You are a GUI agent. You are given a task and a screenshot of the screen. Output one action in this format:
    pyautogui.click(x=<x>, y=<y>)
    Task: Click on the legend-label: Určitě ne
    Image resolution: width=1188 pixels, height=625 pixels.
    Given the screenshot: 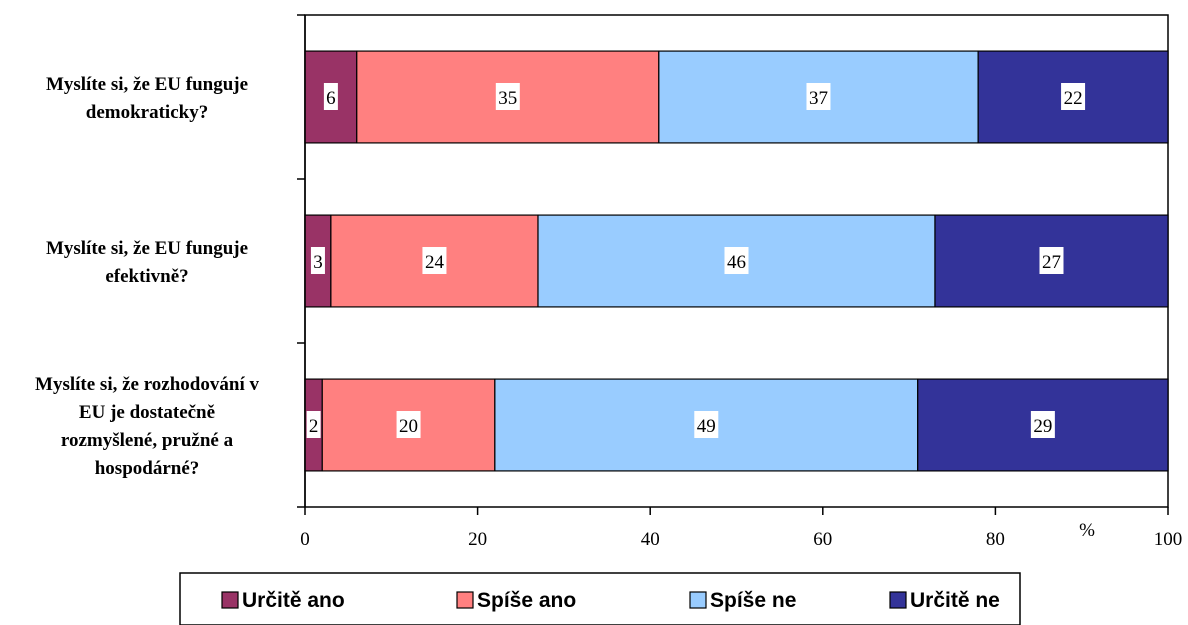 What is the action you would take?
    pyautogui.click(x=955, y=600)
    